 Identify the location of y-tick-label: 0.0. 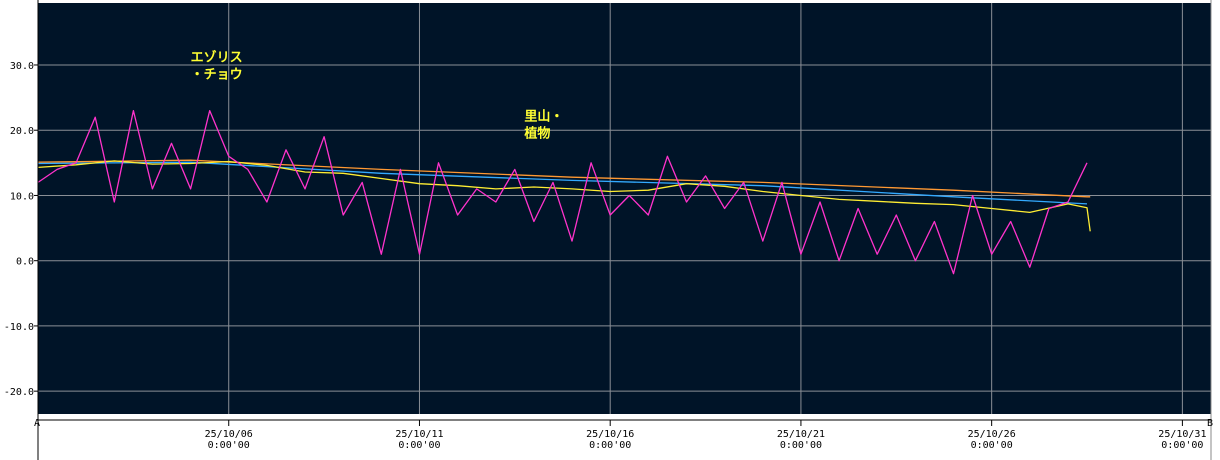
(25, 262).